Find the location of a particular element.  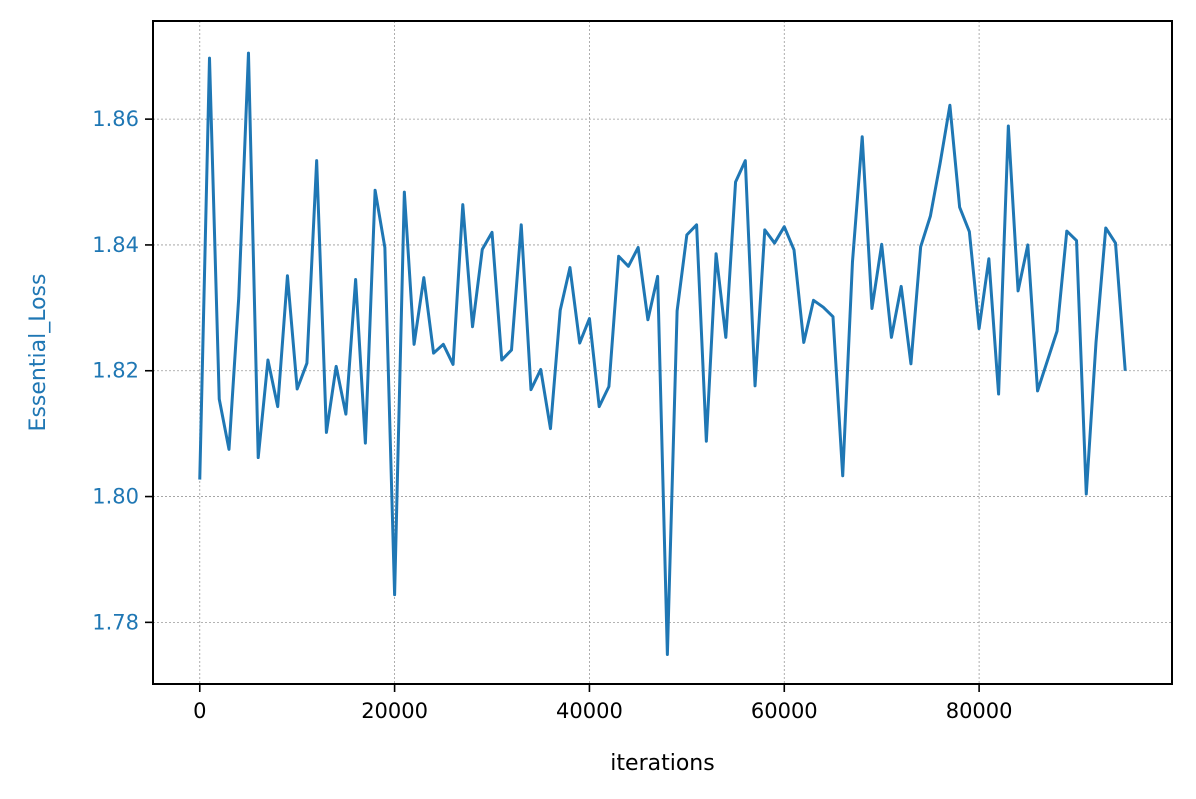

y-tick-label: 1.86 is located at coordinates (115, 119).